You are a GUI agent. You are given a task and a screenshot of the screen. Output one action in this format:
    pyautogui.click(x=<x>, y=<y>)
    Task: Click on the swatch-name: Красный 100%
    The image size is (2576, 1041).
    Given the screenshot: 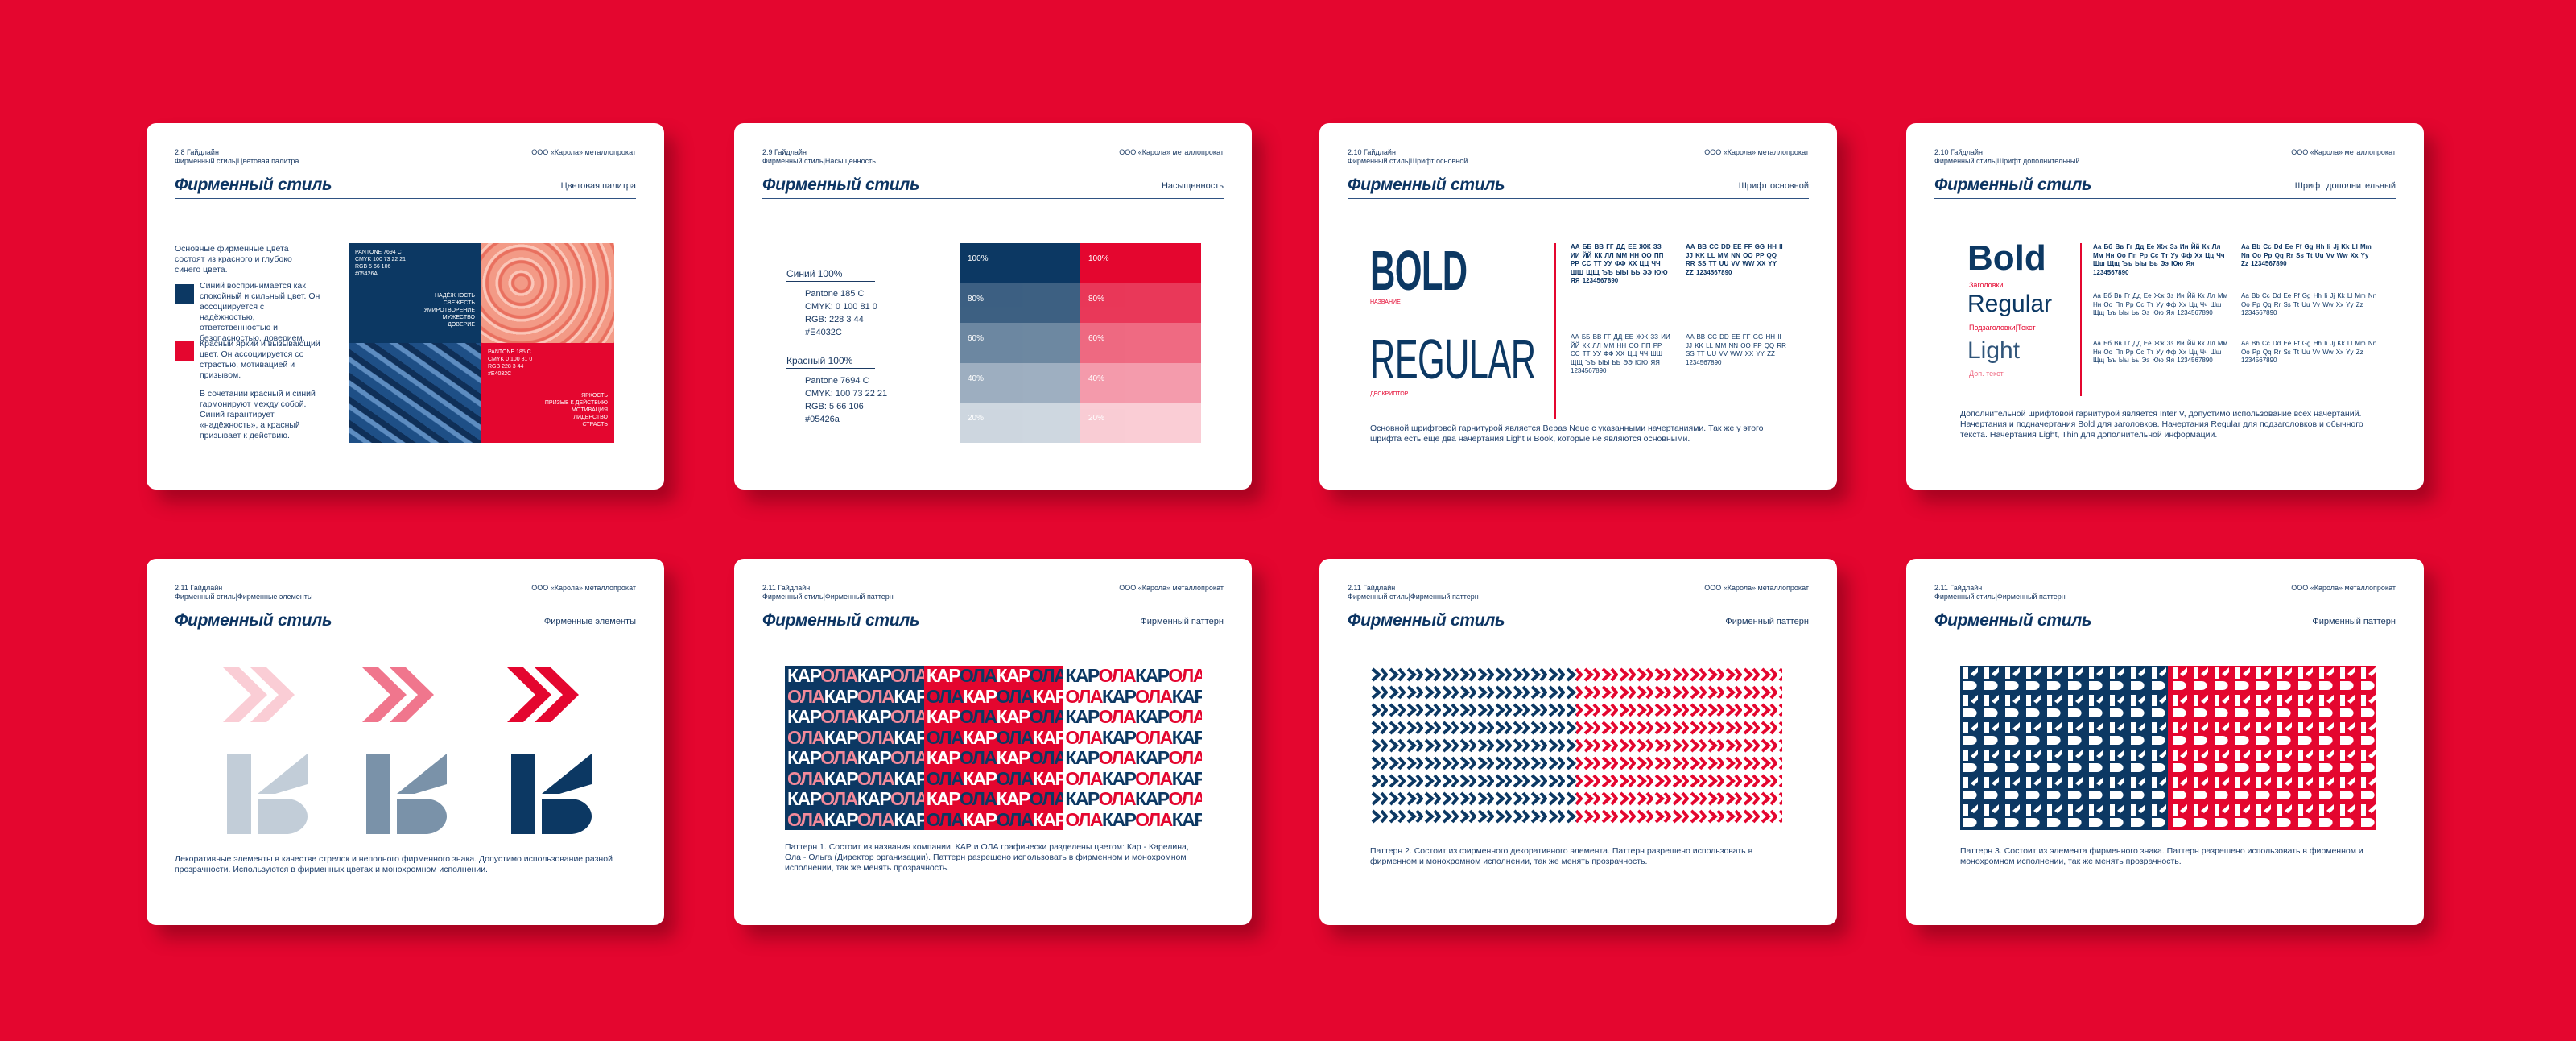 What is the action you would take?
    pyautogui.click(x=830, y=362)
    